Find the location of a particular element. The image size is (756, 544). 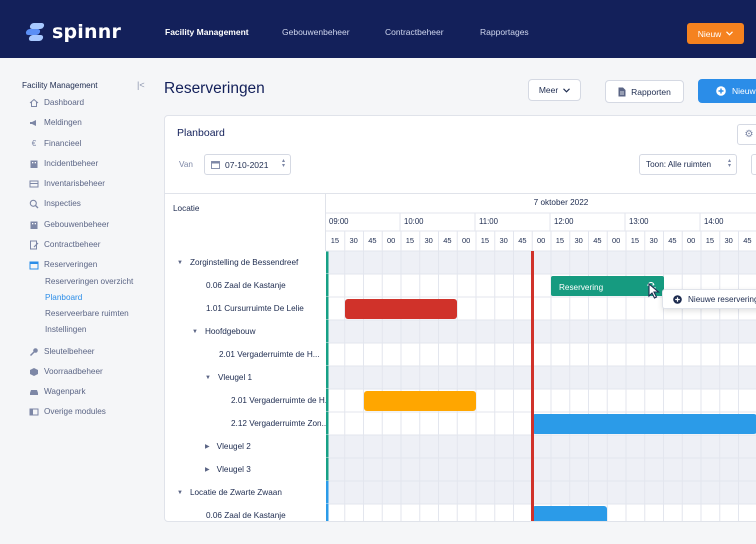

topnav-facility-management: Facility Management is located at coordinates (207, 32).